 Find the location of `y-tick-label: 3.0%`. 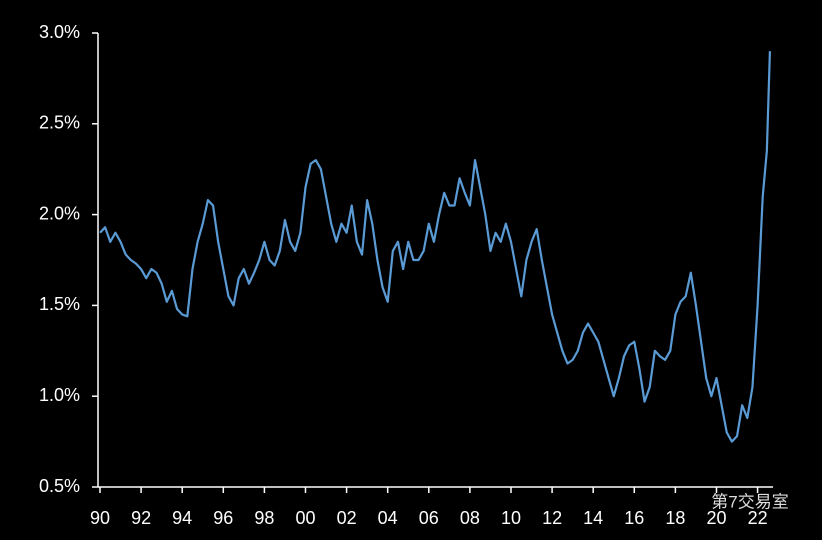

y-tick-label: 3.0% is located at coordinates (59, 32).